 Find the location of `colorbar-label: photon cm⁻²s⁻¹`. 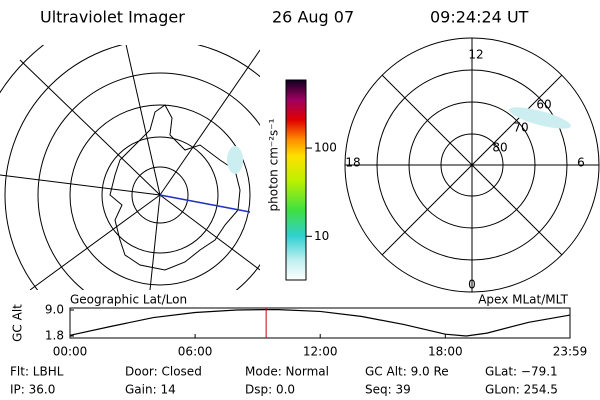

colorbar-label: photon cm⁻²s⁻¹ is located at coordinates (274, 164).